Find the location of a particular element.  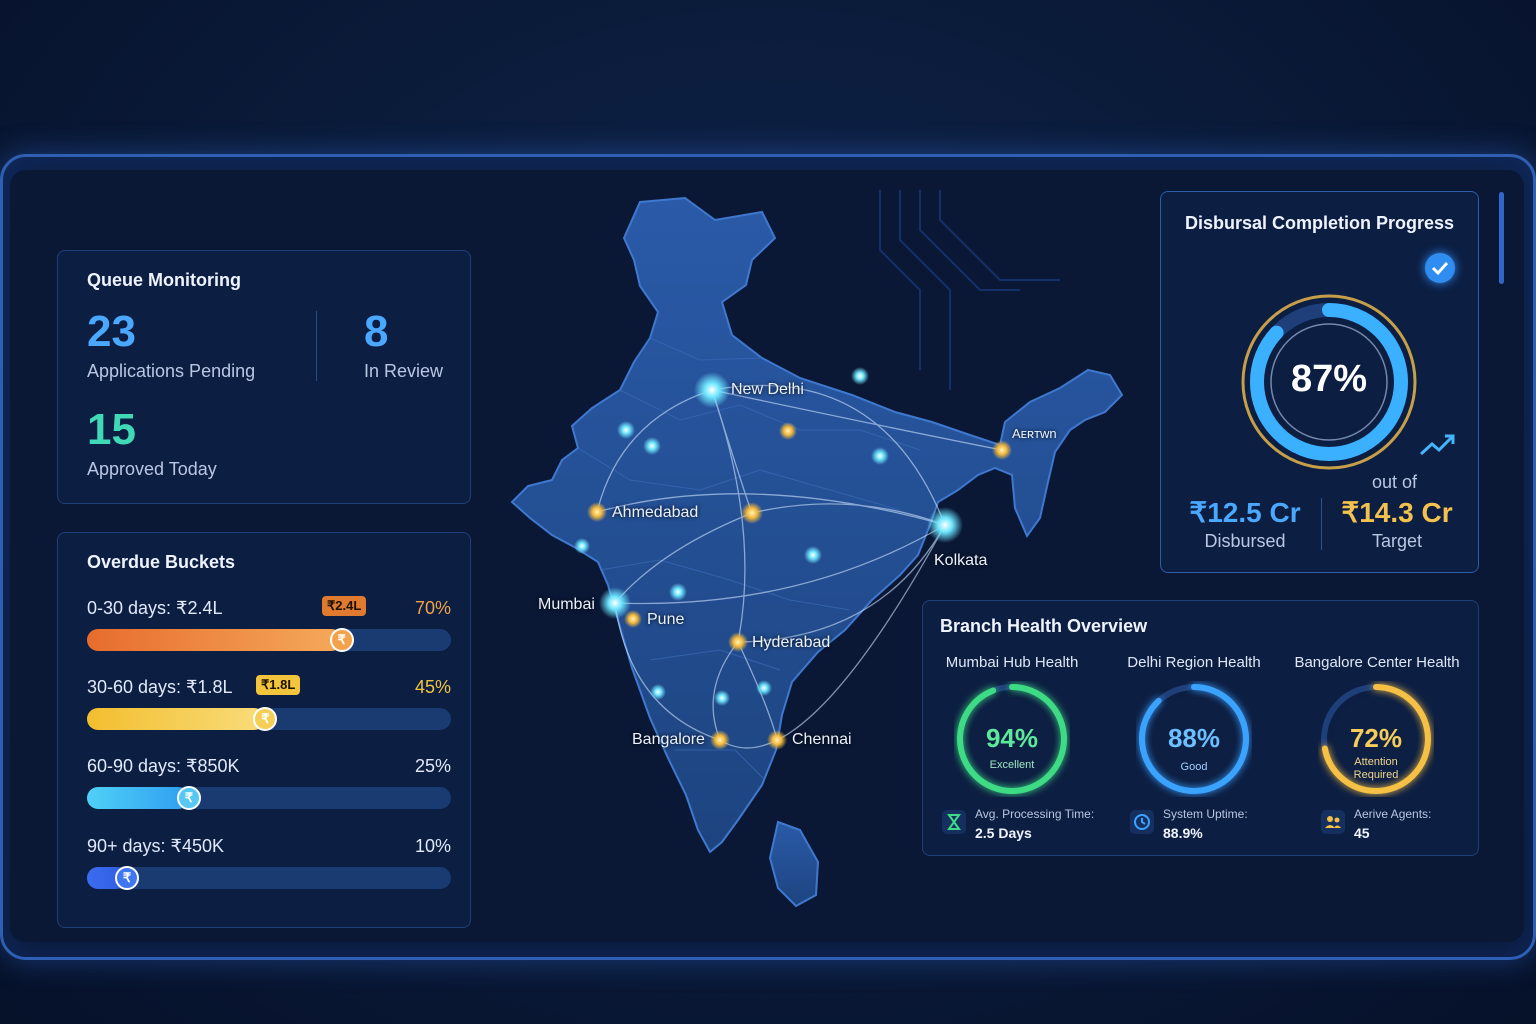

city-chennai: Chennai is located at coordinates (822, 739).